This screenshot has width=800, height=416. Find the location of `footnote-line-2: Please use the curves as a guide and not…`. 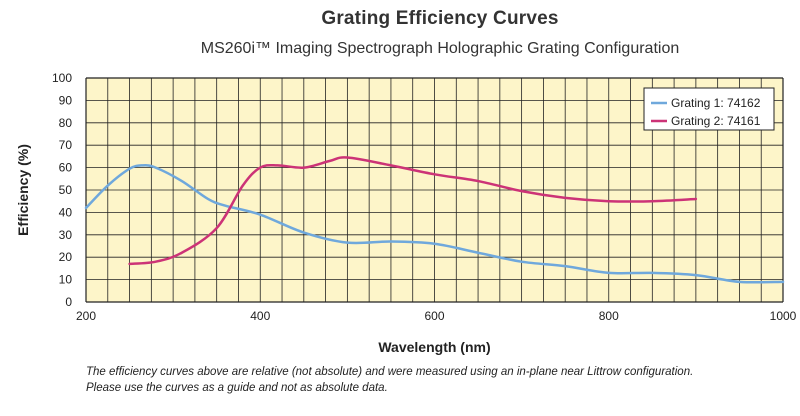

footnote-line-2: Please use the curves as a guide and not… is located at coordinates (237, 388).